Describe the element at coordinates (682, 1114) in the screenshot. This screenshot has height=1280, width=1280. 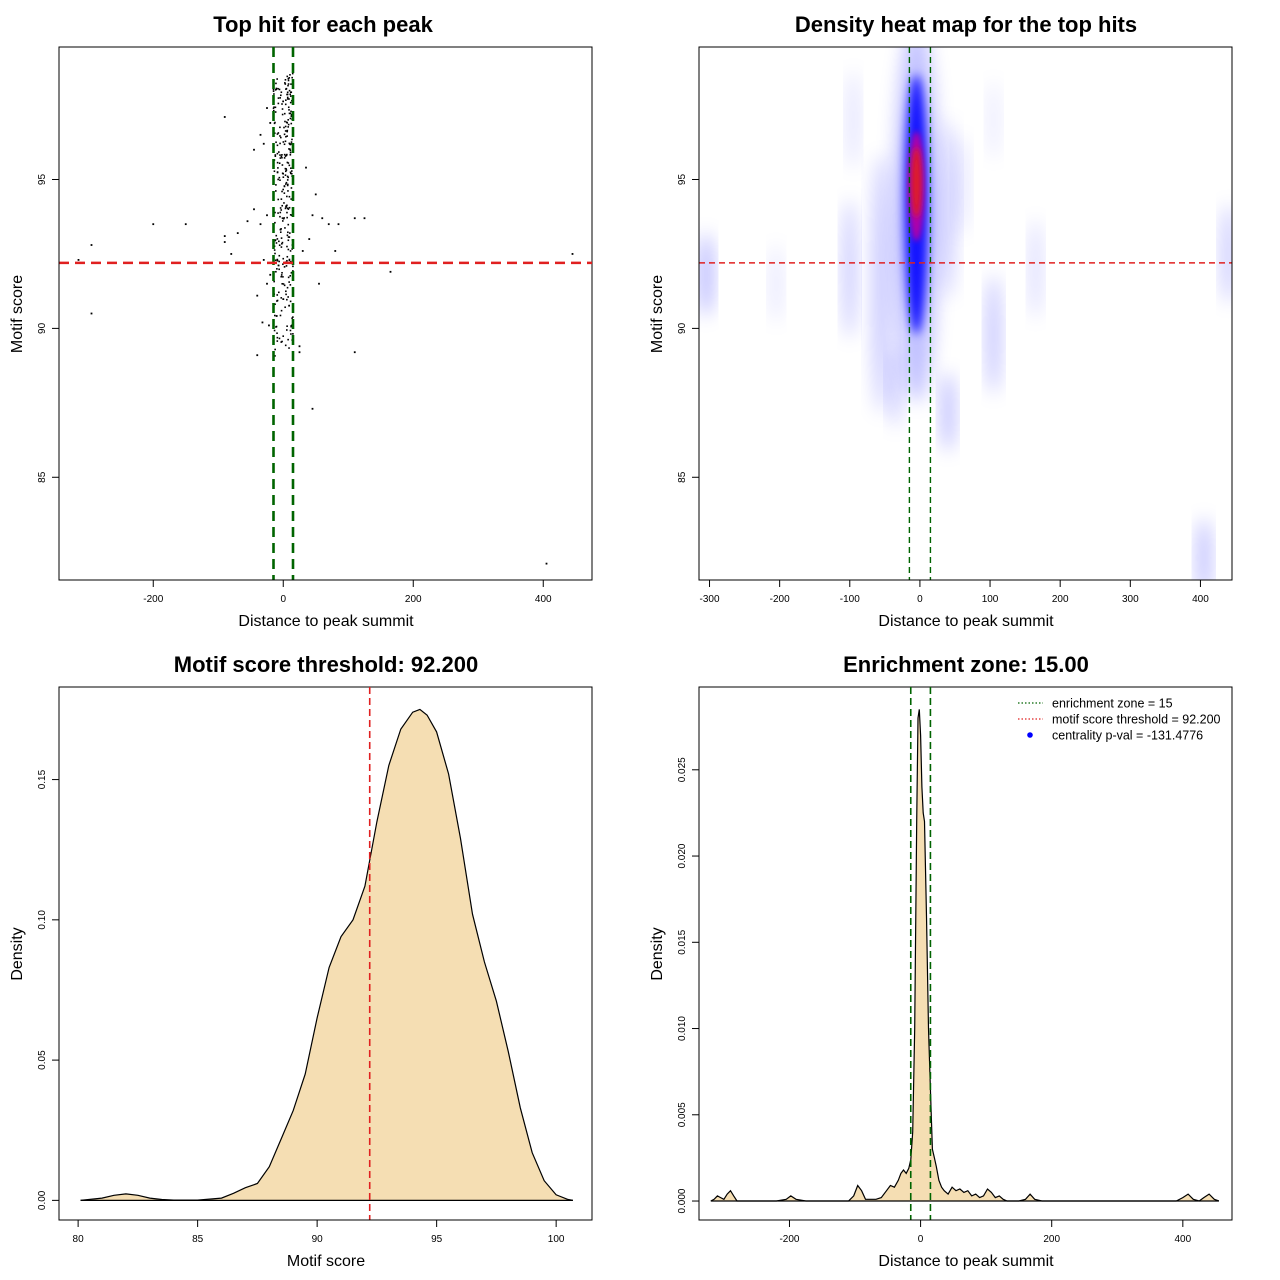
I see `y-tick-label: 0.005` at that location.